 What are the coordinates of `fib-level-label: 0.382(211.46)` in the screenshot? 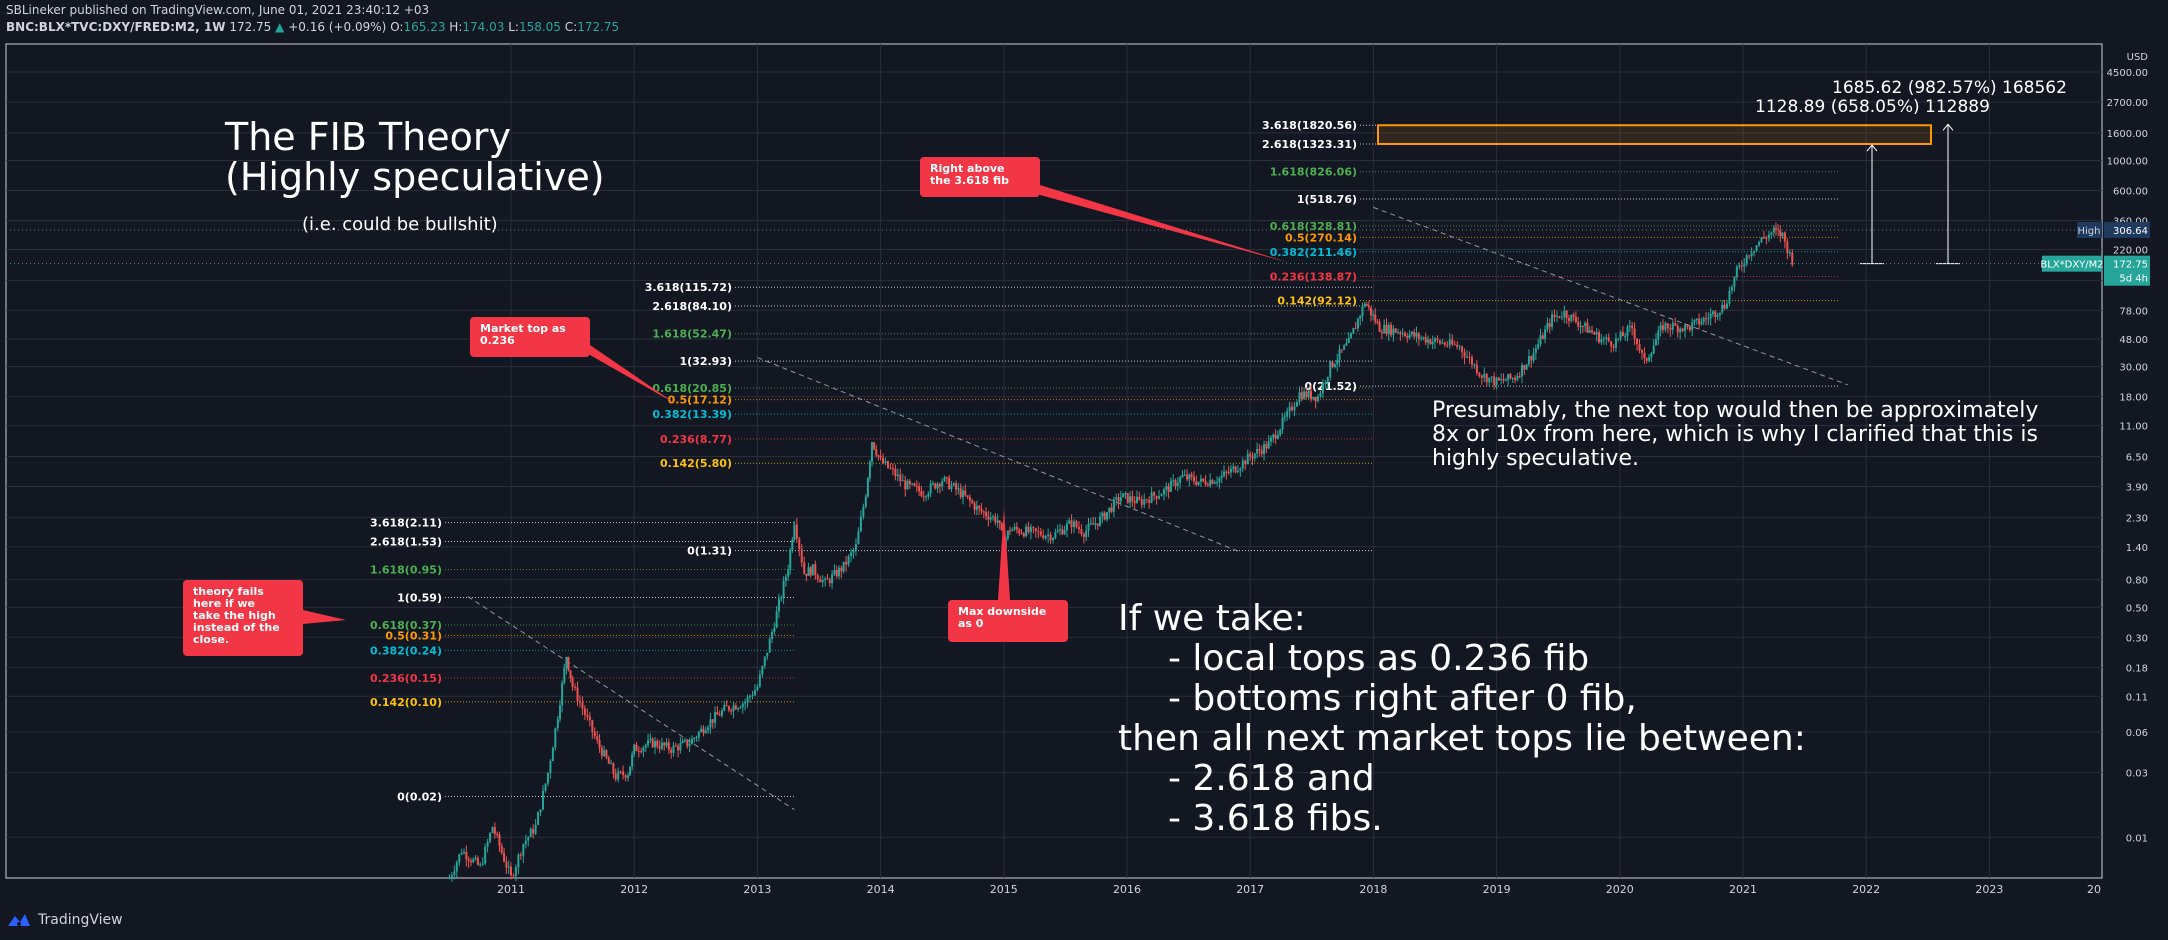 It's located at (1313, 252).